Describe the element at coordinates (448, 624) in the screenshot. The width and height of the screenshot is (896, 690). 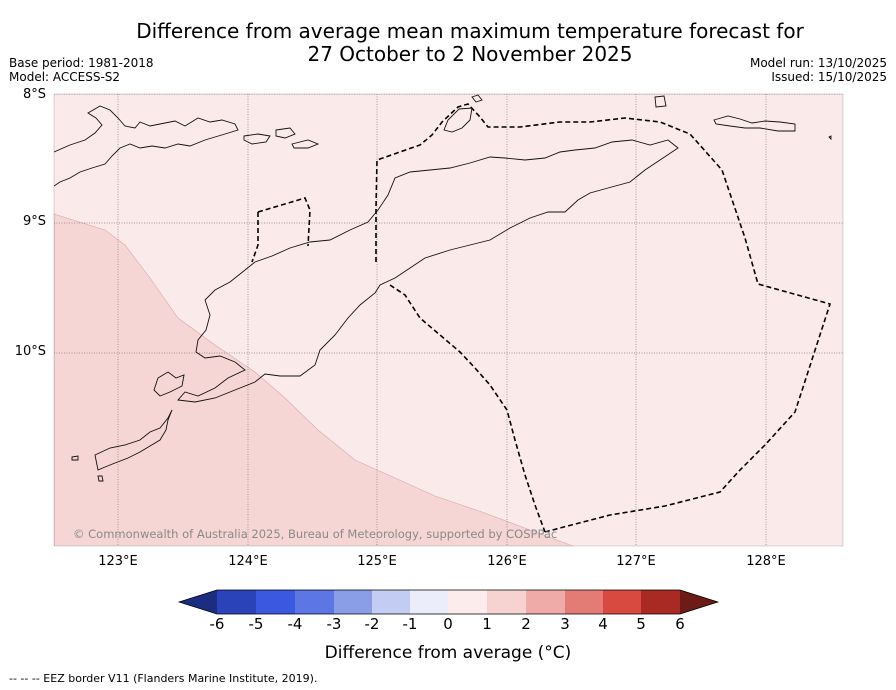
I see `cb-tick-0: 0` at that location.